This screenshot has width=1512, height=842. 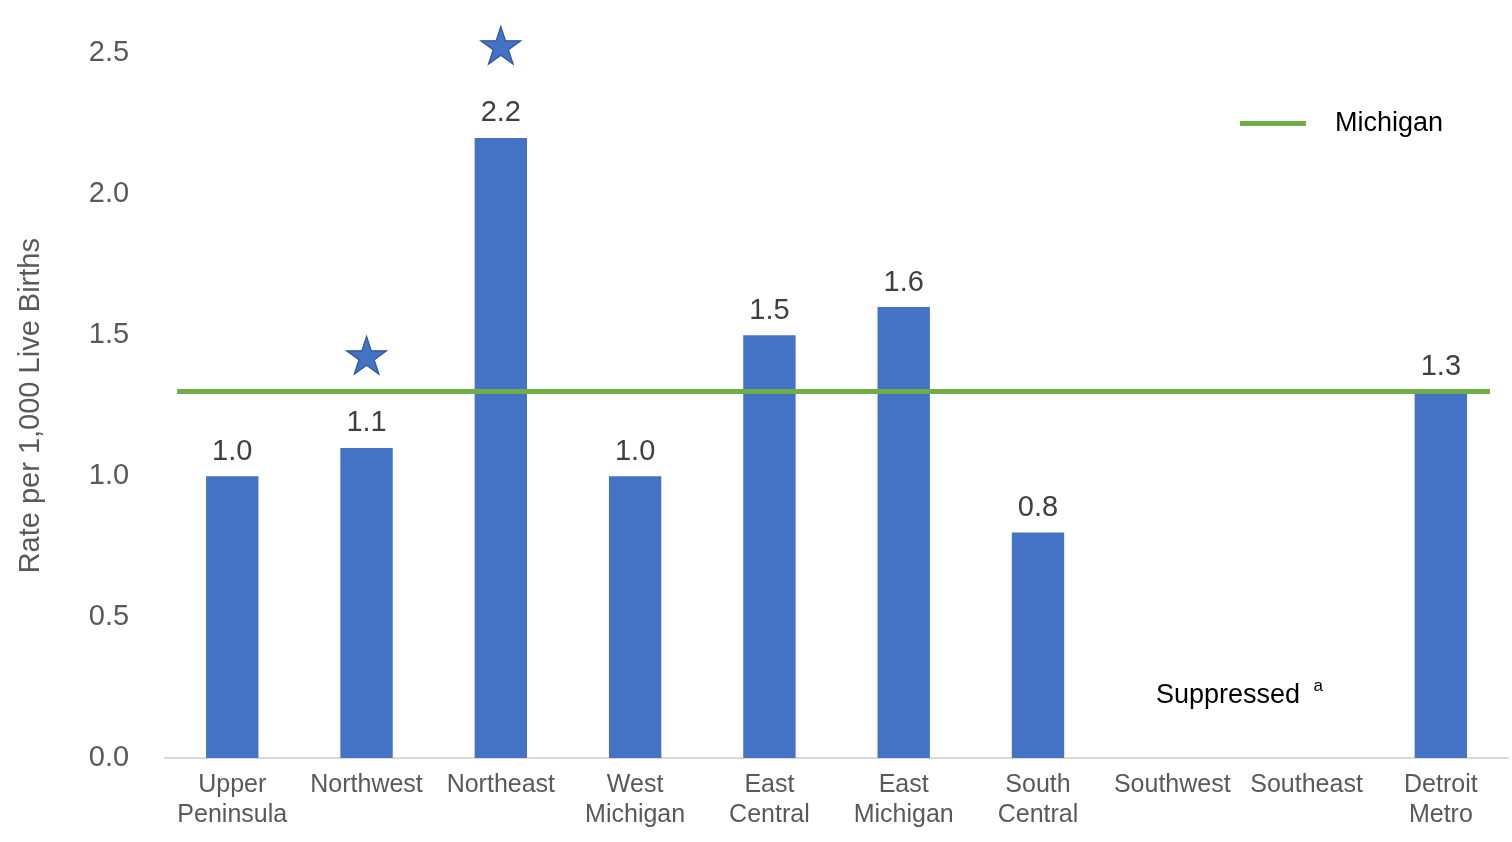 I want to click on annotation: Suppressed a, so click(x=1239, y=692).